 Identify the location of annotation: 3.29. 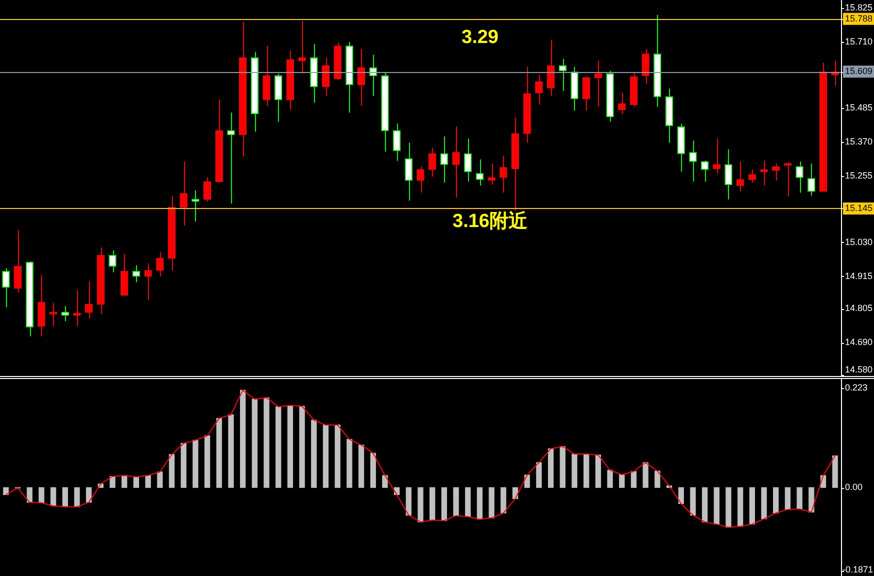
(480, 37).